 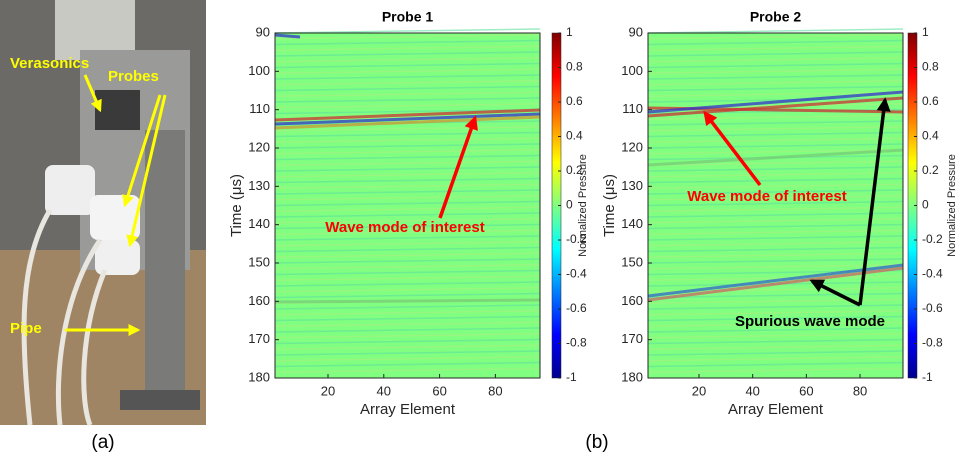 I want to click on annotation-arrow, so click(x=732, y=148).